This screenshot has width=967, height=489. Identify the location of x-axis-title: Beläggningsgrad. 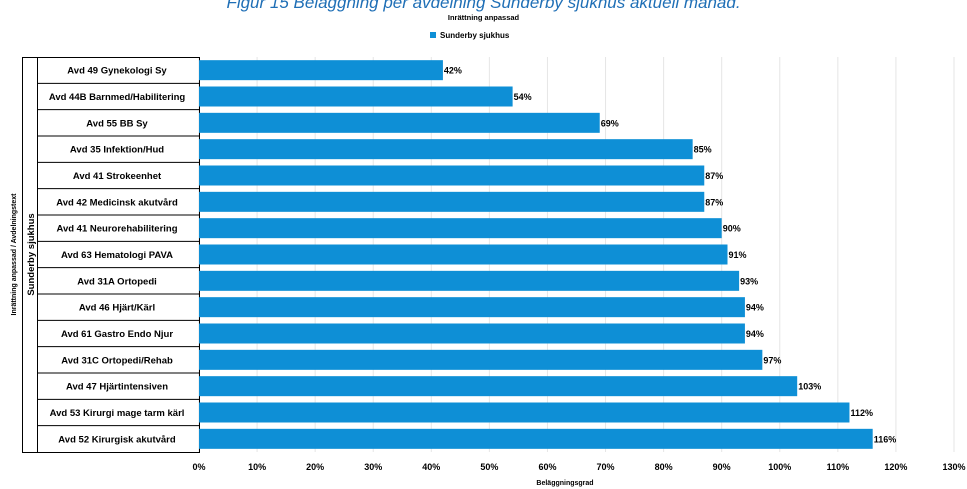
(564, 483).